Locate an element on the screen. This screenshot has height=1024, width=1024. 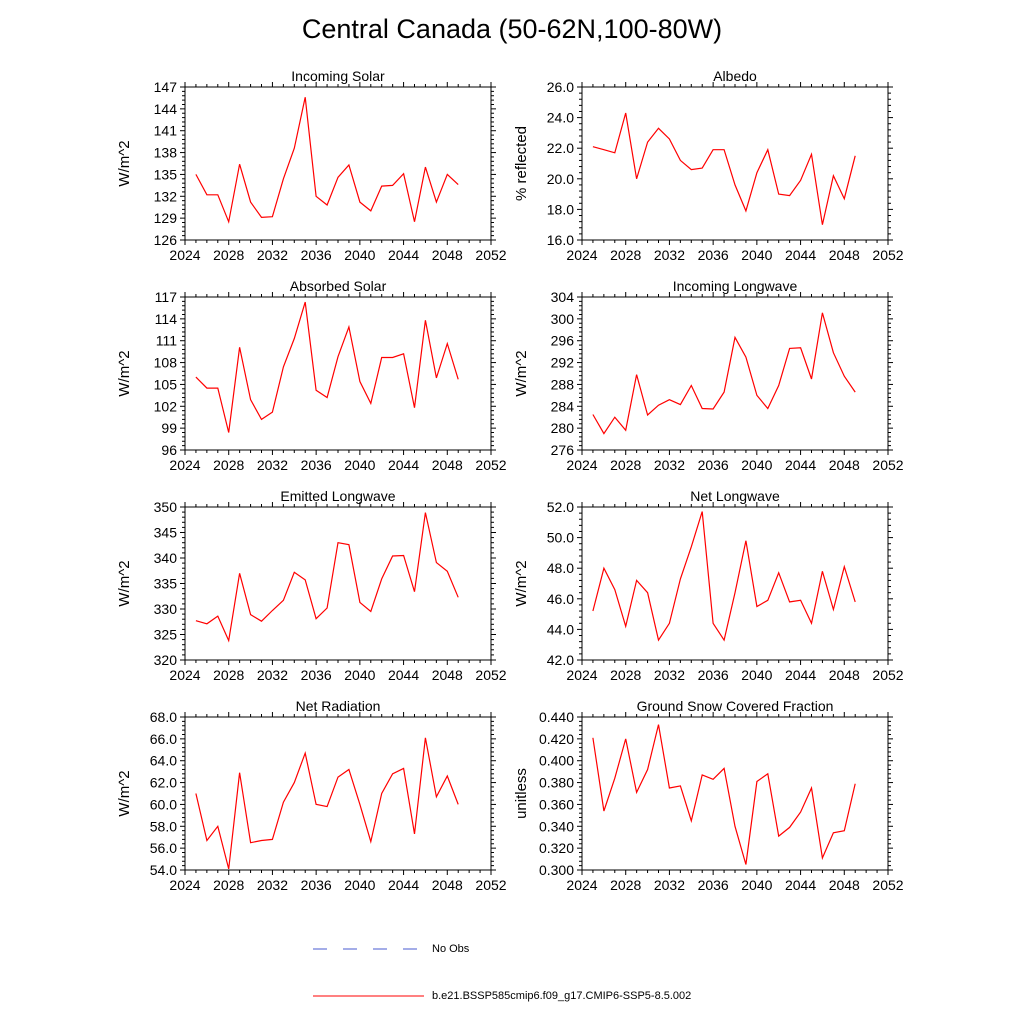
y-axis-label: % reflected is located at coordinates (521, 163).